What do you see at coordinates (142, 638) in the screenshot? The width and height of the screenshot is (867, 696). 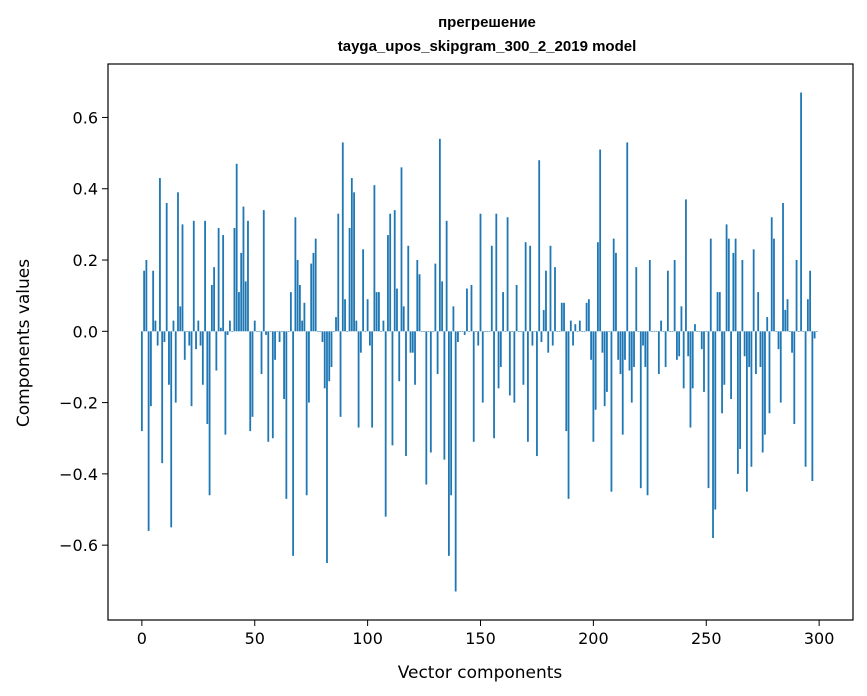 I see `x-tick-label: 0` at bounding box center [142, 638].